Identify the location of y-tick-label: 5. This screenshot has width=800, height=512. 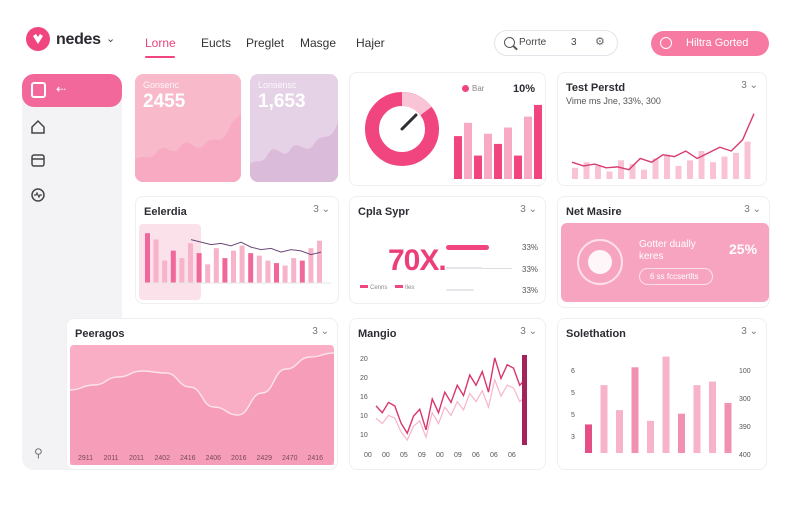
(573, 415).